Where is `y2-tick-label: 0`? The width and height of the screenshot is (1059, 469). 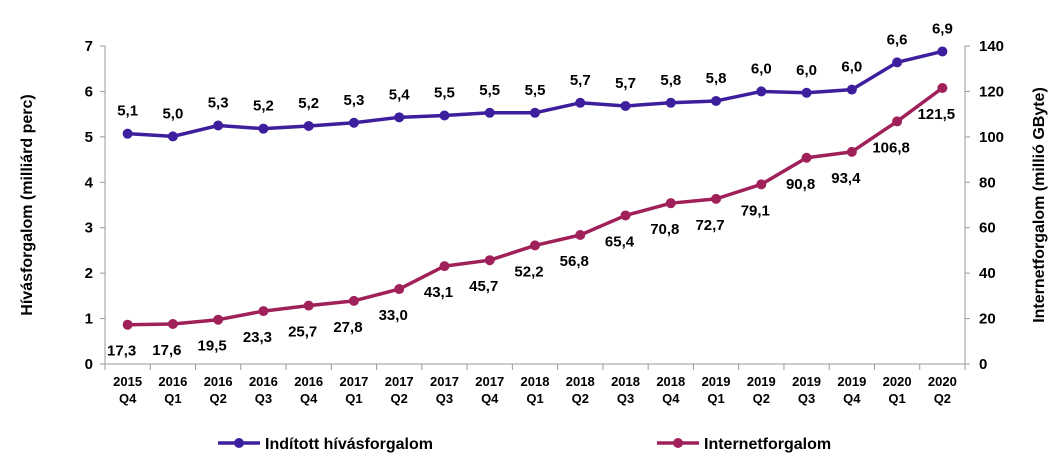
y2-tick-label: 0 is located at coordinates (983, 364).